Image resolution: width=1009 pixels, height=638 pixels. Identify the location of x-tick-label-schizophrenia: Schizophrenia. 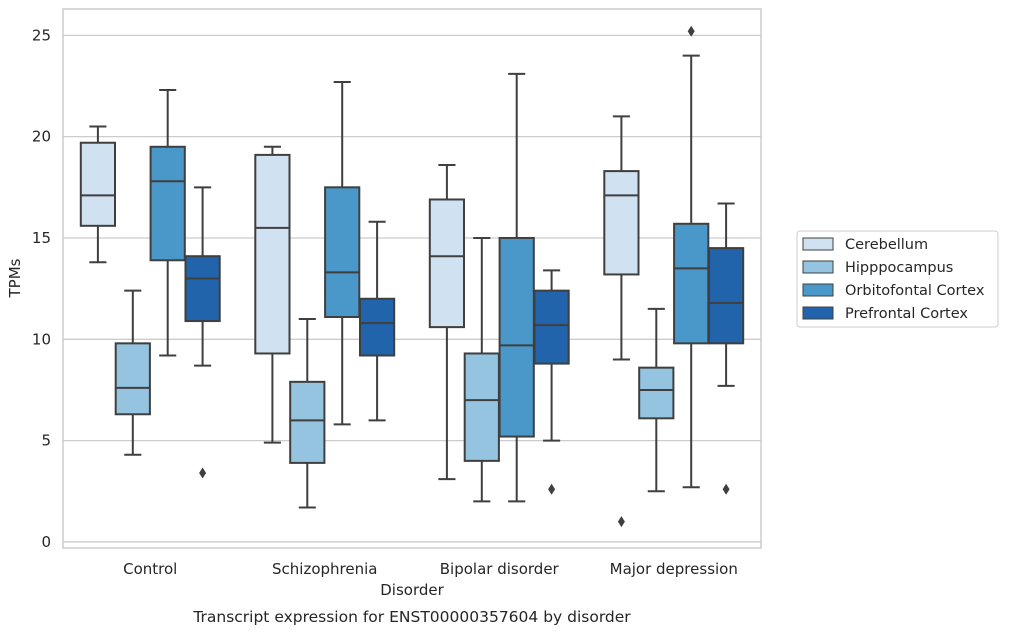
(324, 569).